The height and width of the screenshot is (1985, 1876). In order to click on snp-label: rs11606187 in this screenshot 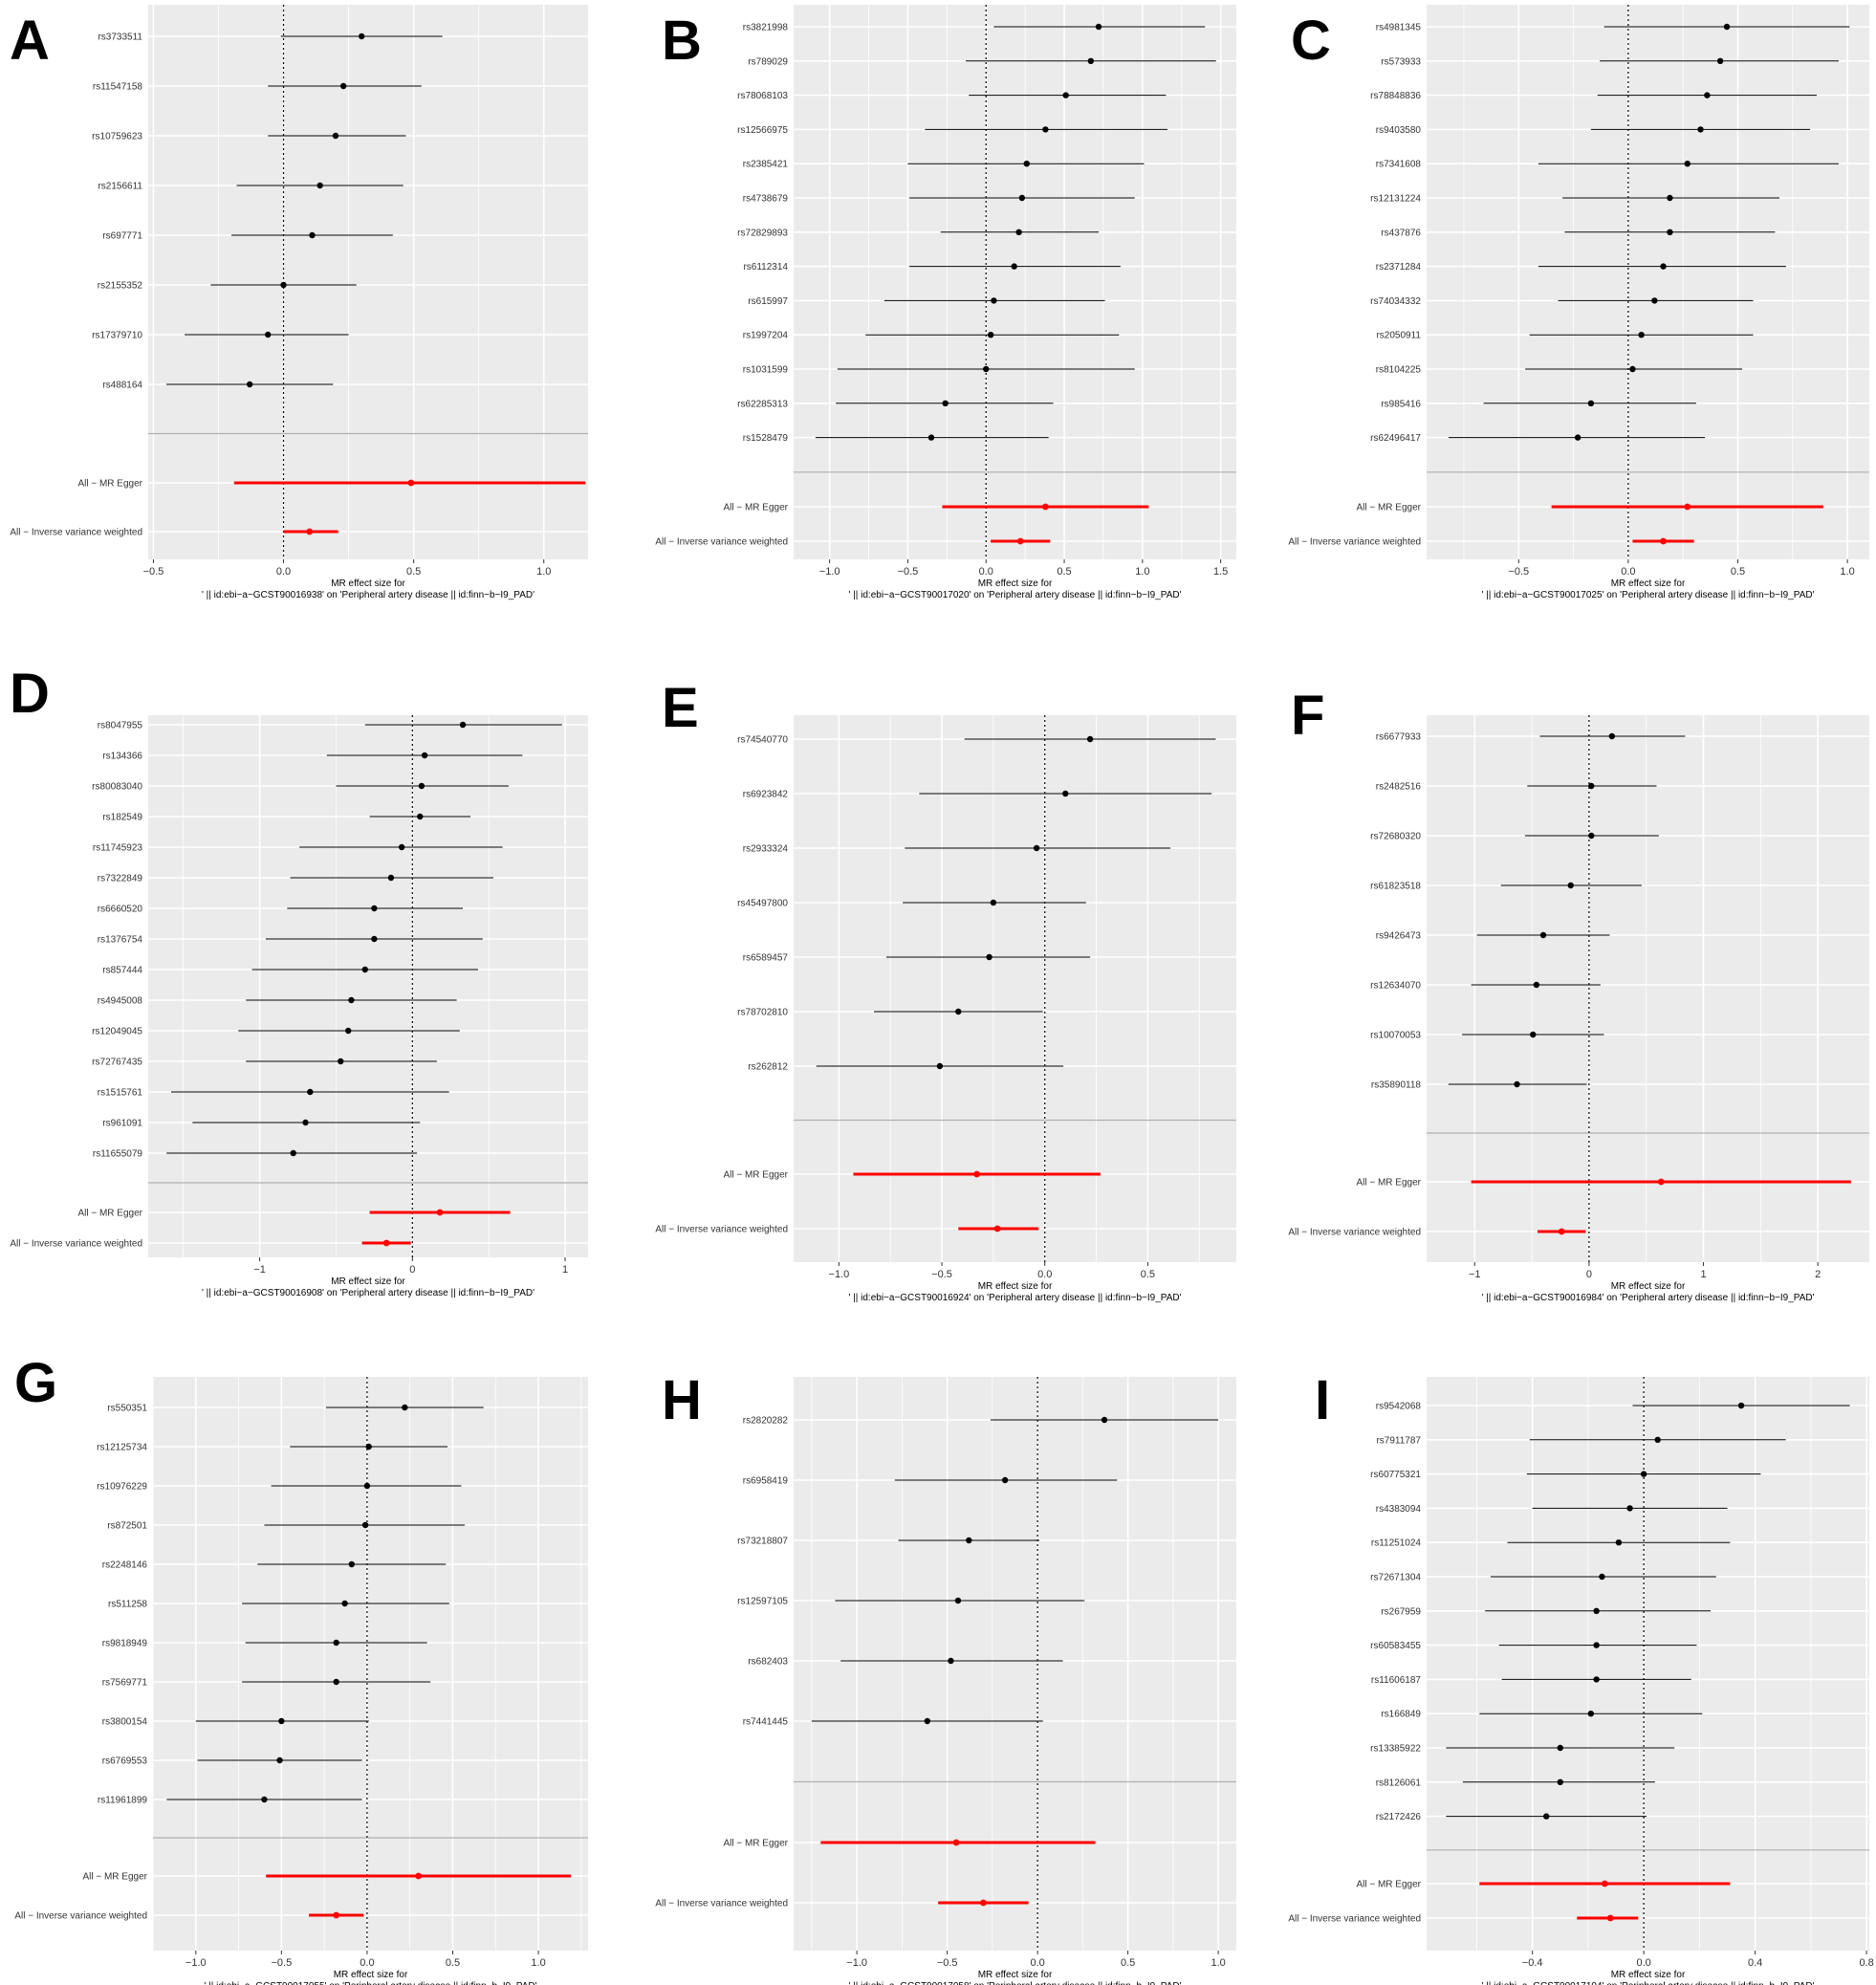, I will do `click(1396, 1680)`.